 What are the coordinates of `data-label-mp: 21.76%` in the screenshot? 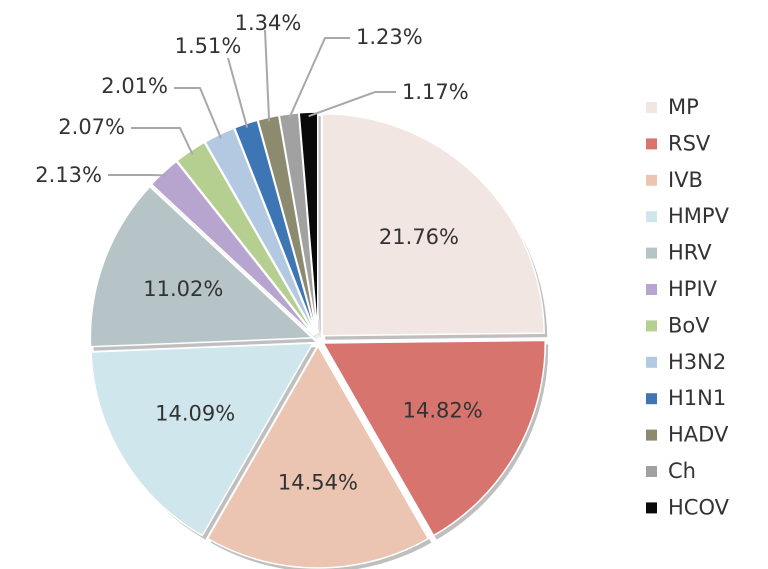 It's located at (419, 237).